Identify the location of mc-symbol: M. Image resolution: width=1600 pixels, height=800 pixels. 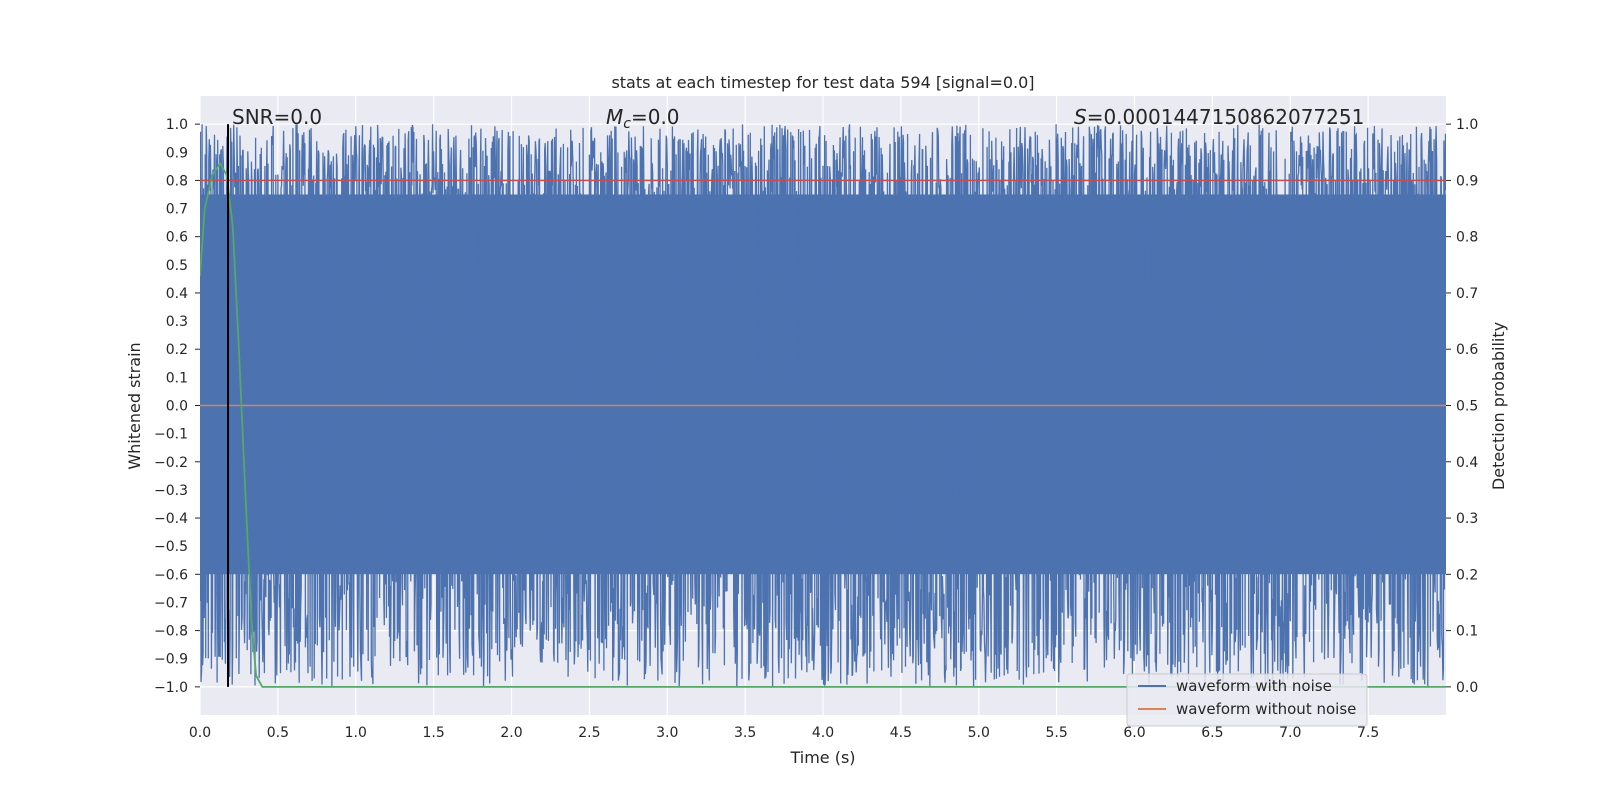
(614, 117).